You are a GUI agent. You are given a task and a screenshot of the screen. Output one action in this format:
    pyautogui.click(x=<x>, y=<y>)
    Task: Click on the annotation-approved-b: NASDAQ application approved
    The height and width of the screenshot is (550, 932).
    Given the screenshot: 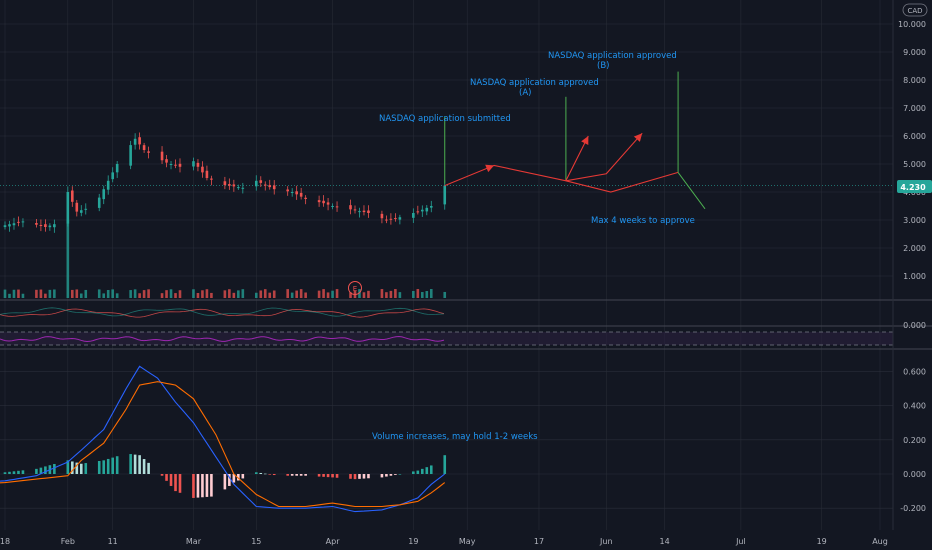 What is the action you would take?
    pyautogui.click(x=612, y=56)
    